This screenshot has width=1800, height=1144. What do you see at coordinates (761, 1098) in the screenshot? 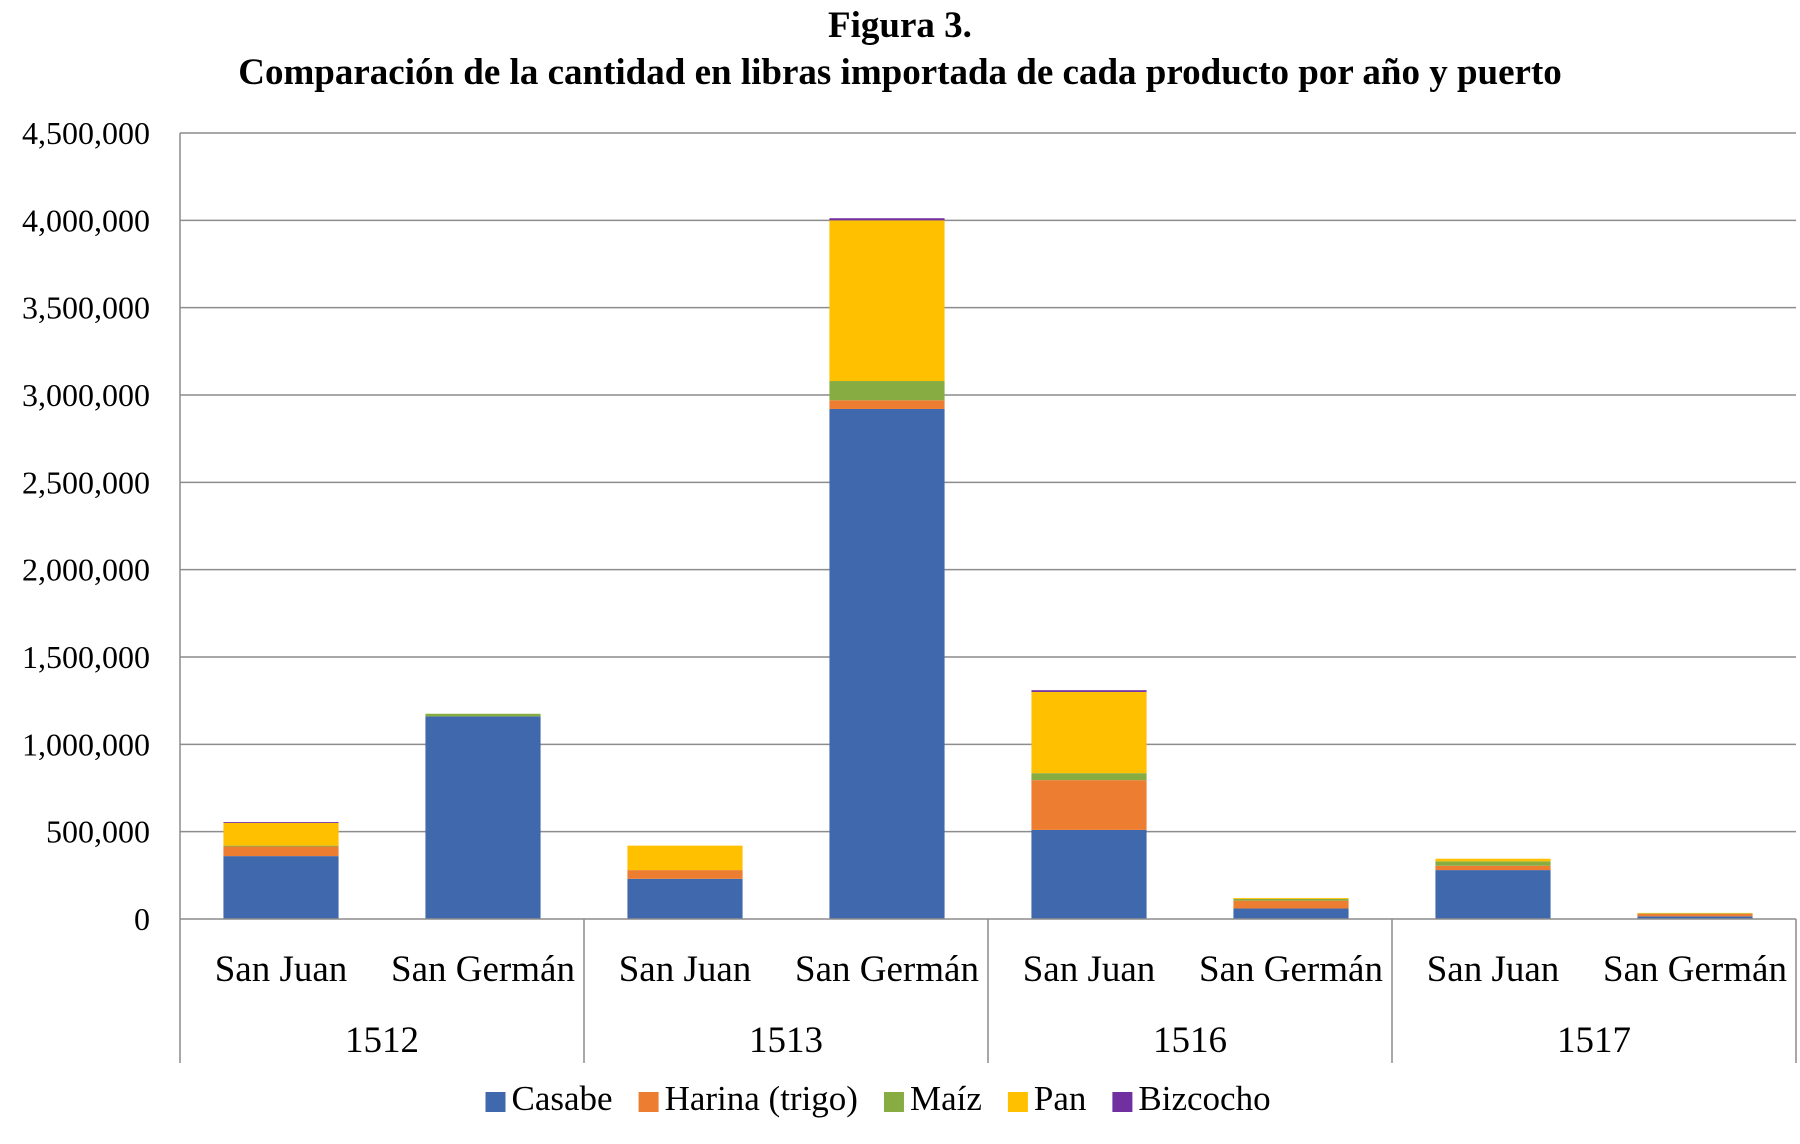
I see `legend-label: Harina (trigo)` at bounding box center [761, 1098].